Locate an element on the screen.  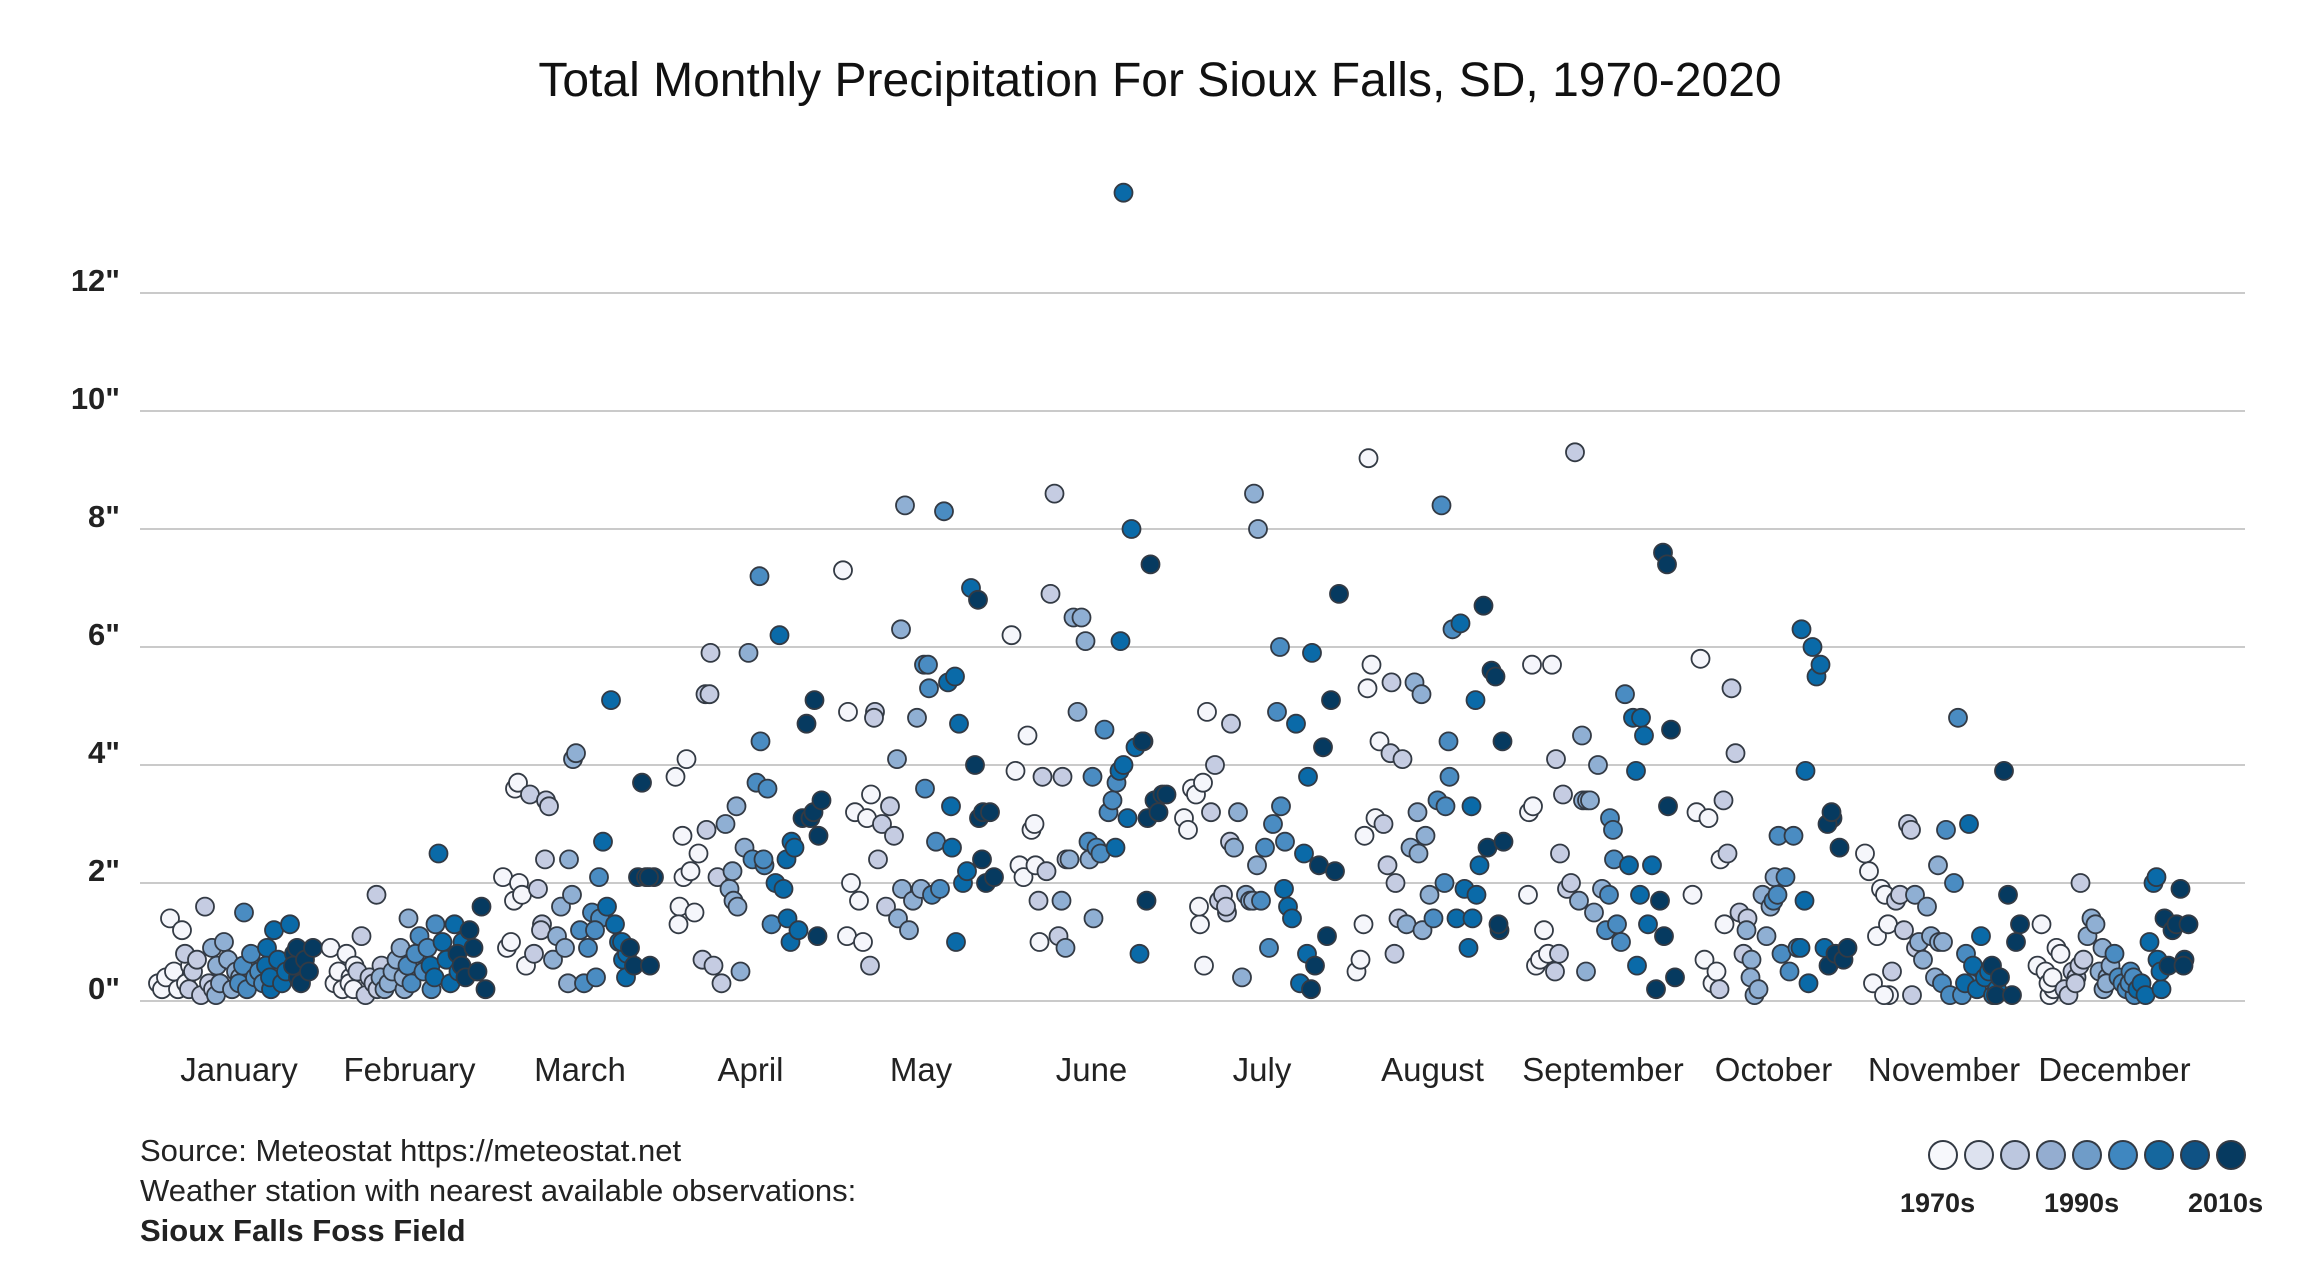
y-tick-label: 10" is located at coordinates (95, 398).